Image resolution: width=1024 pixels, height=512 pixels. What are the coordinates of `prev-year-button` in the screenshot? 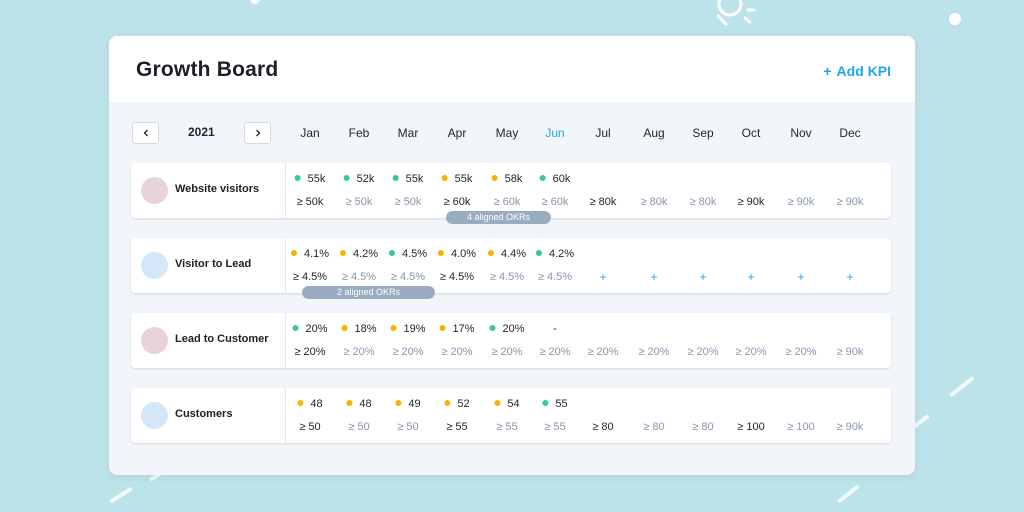 It's located at (145, 133).